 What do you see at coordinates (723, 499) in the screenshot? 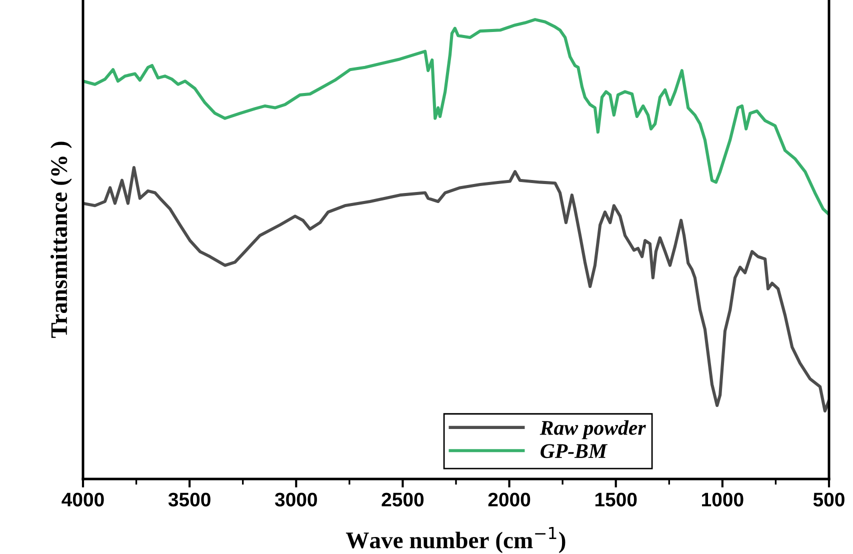
I see `x-tick-label: 1000` at bounding box center [723, 499].